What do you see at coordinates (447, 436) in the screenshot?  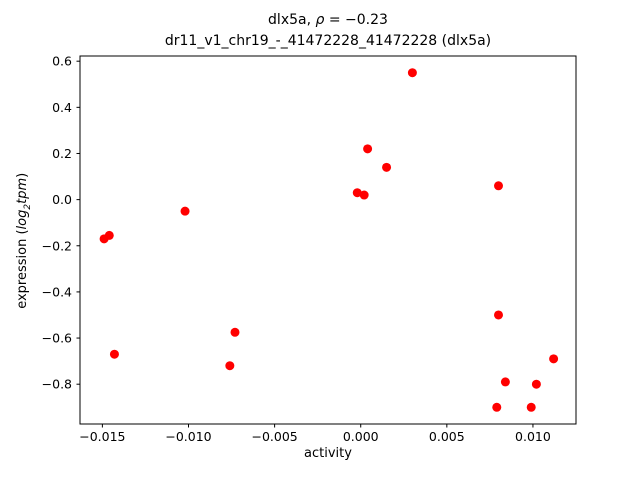 I see `x-tick-label: 0.005` at bounding box center [447, 436].